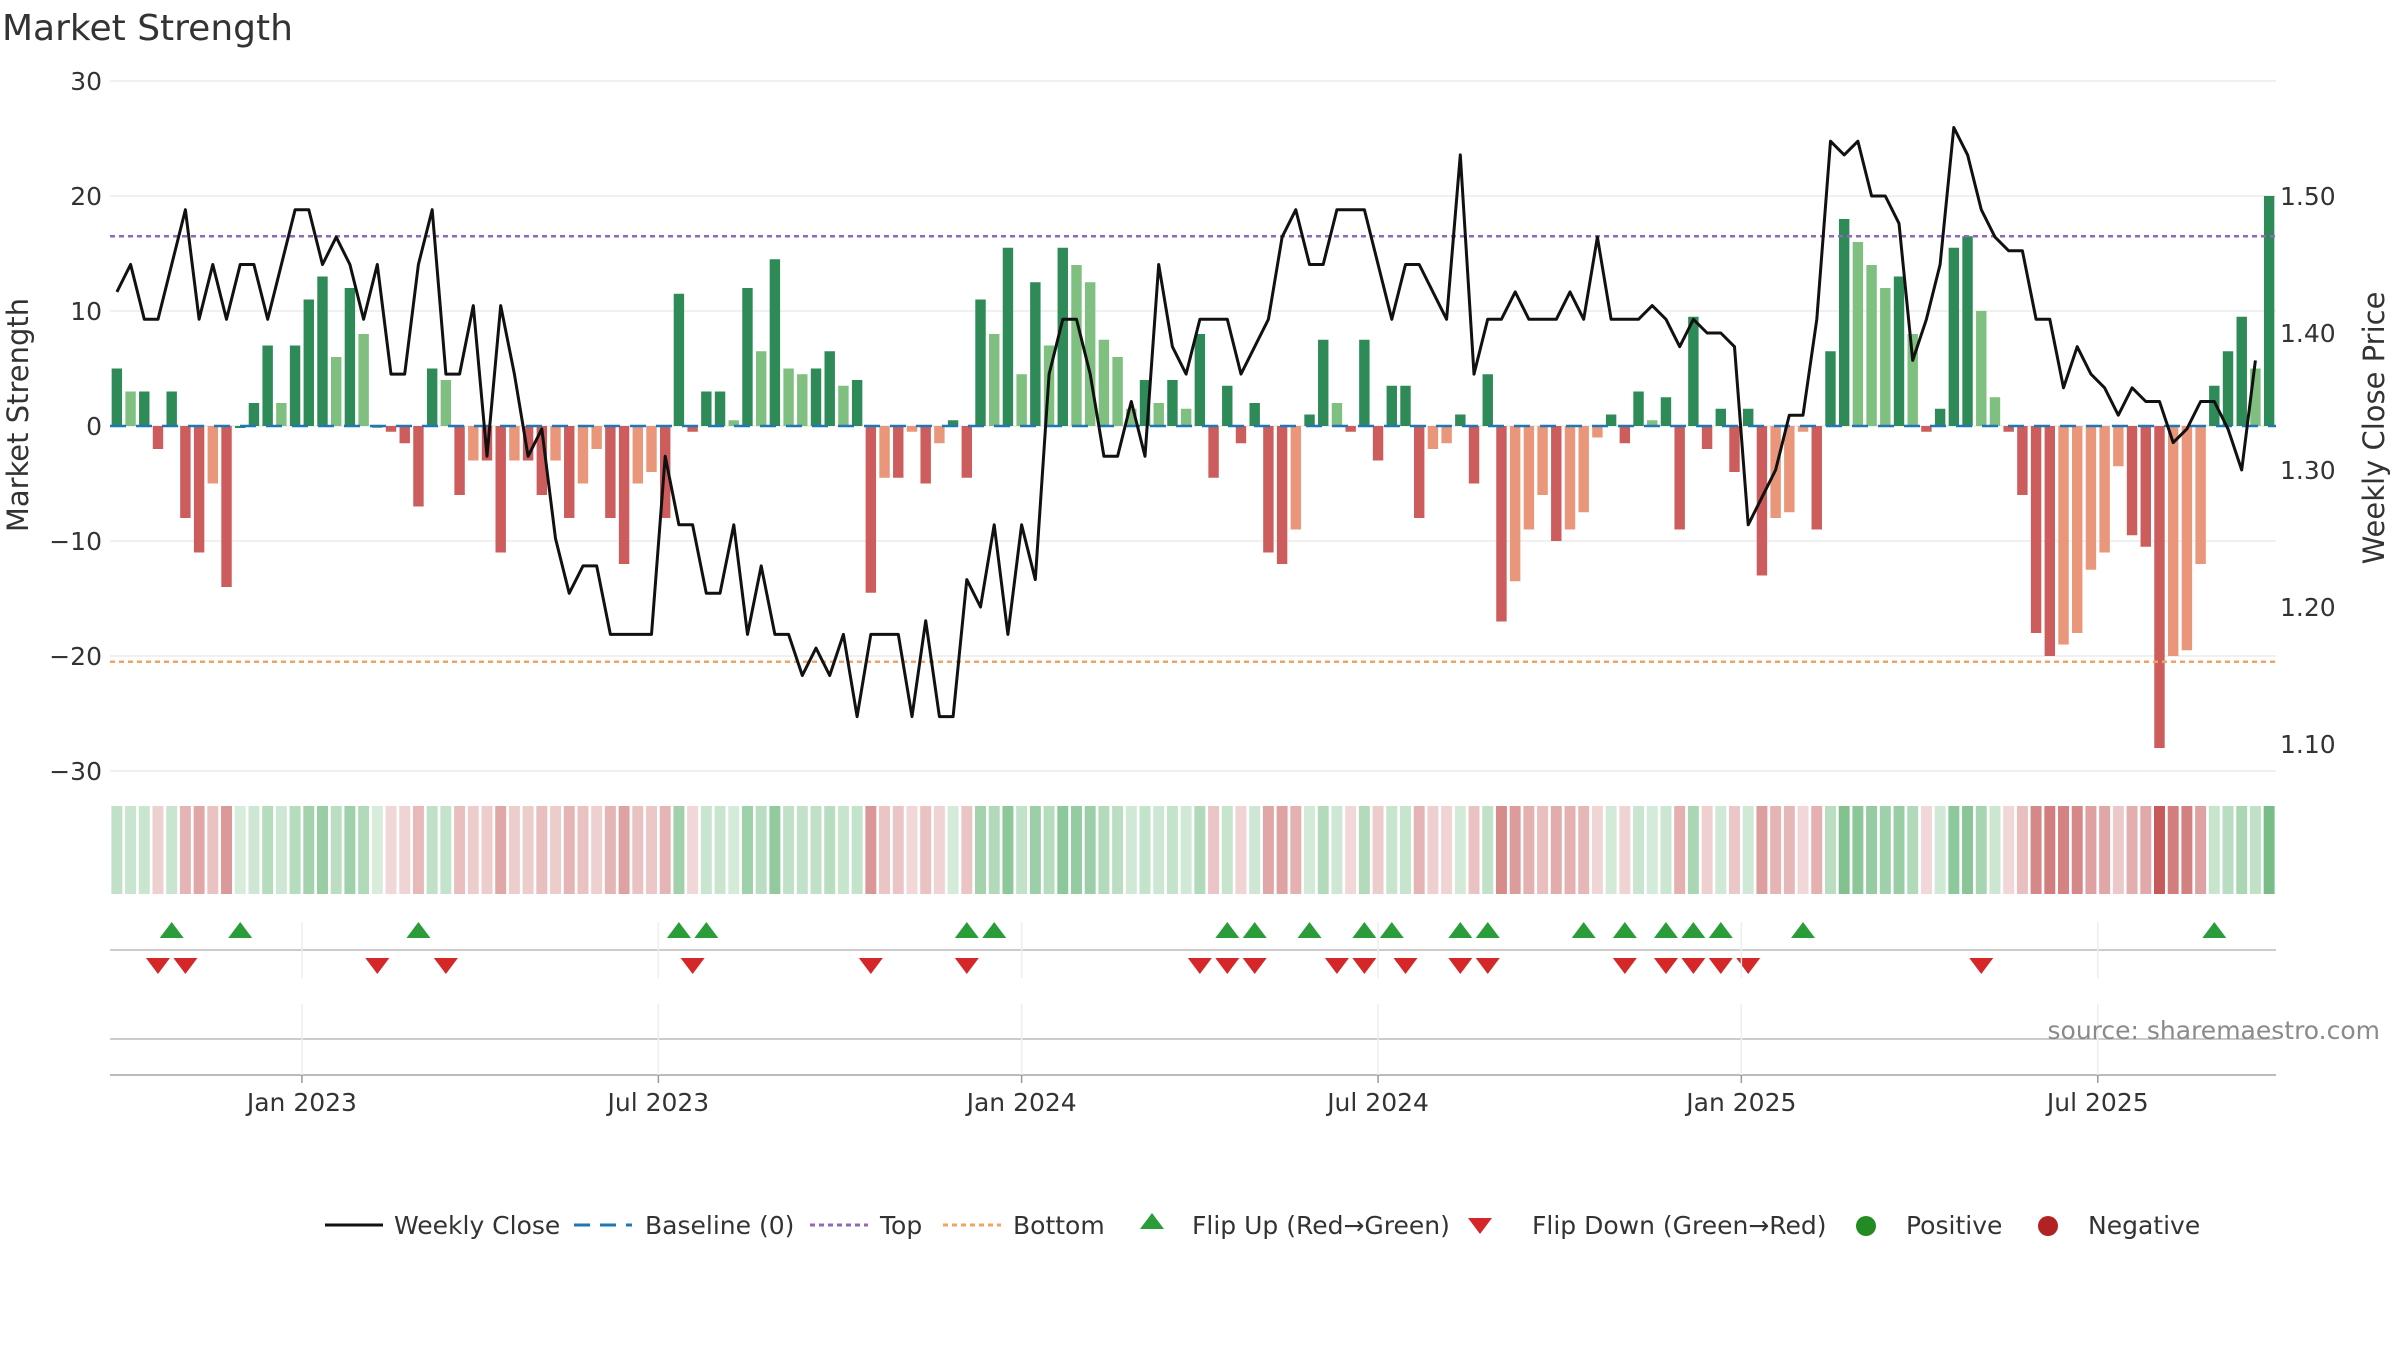  What do you see at coordinates (477, 1225) in the screenshot?
I see `svg-text: Weekly Close` at bounding box center [477, 1225].